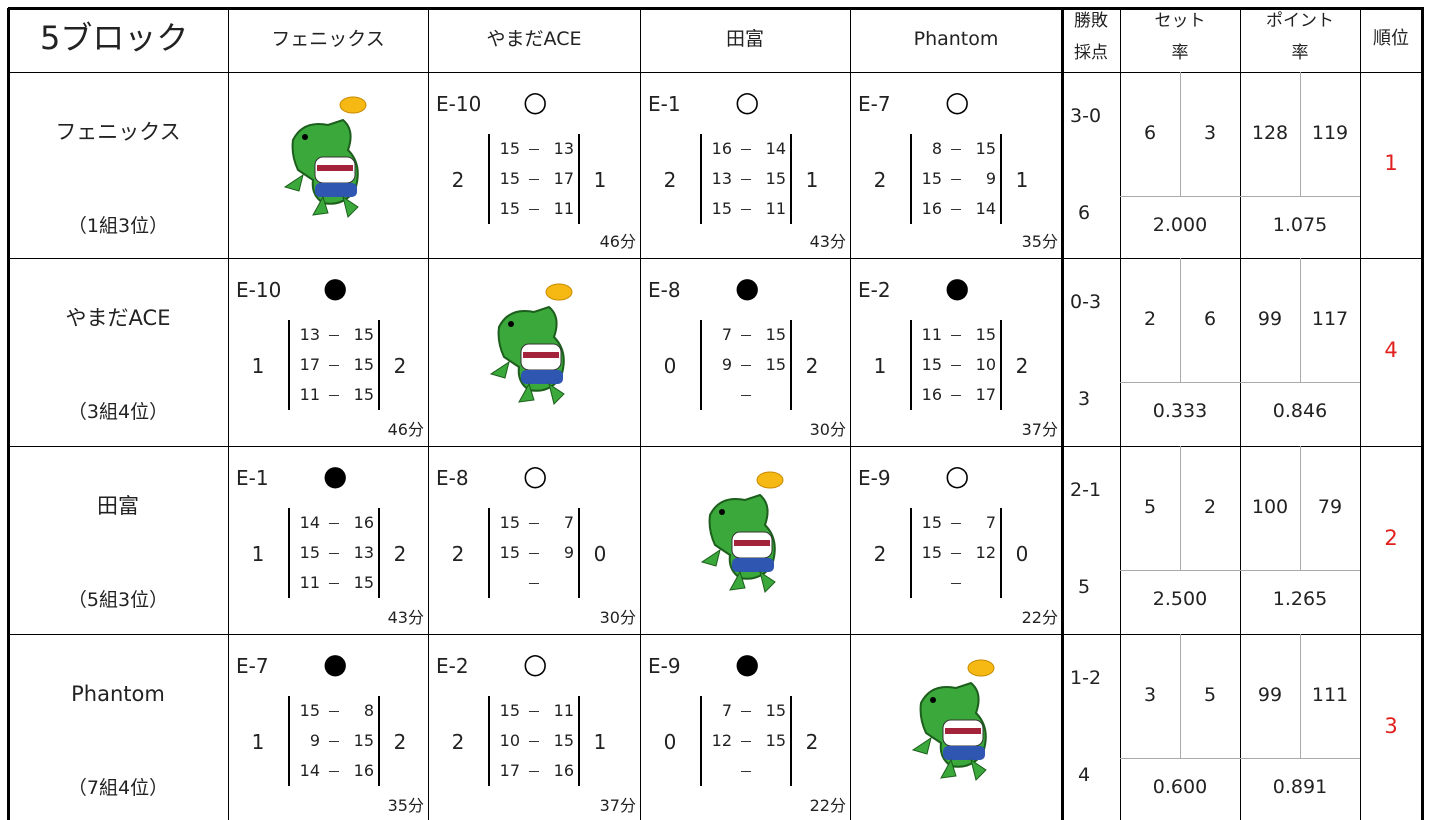 Image resolution: width=1430 pixels, height=820 pixels. What do you see at coordinates (118, 226) in the screenshot?
I see `team-group: （1組3位）` at bounding box center [118, 226].